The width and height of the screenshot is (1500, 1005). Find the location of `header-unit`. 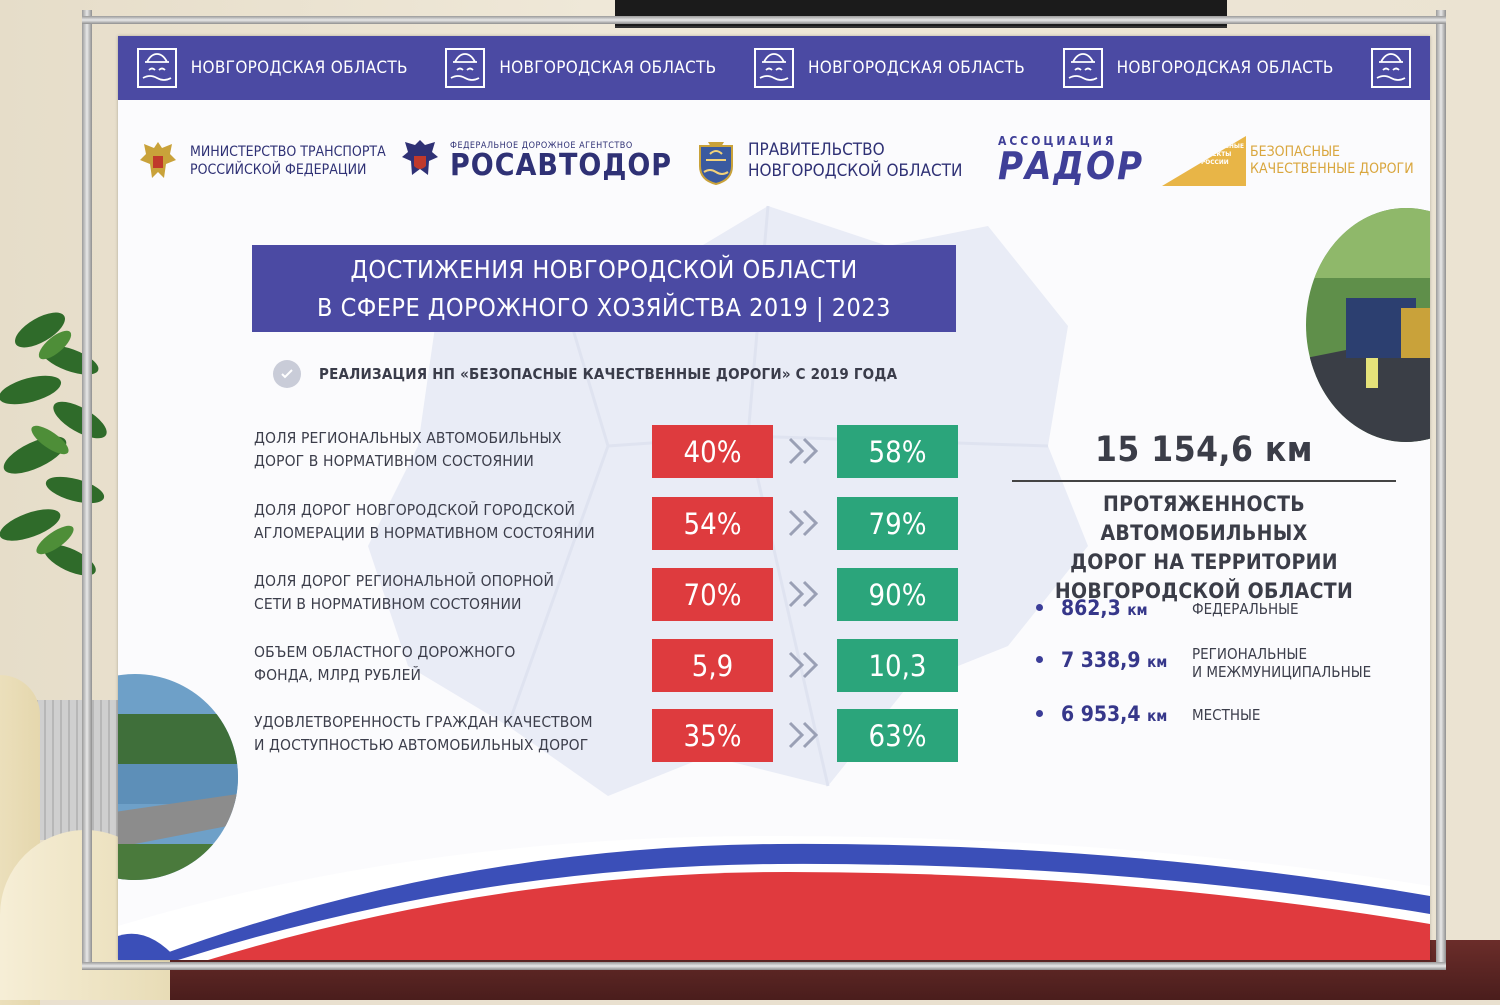

header-unit is located at coordinates (1391, 68).